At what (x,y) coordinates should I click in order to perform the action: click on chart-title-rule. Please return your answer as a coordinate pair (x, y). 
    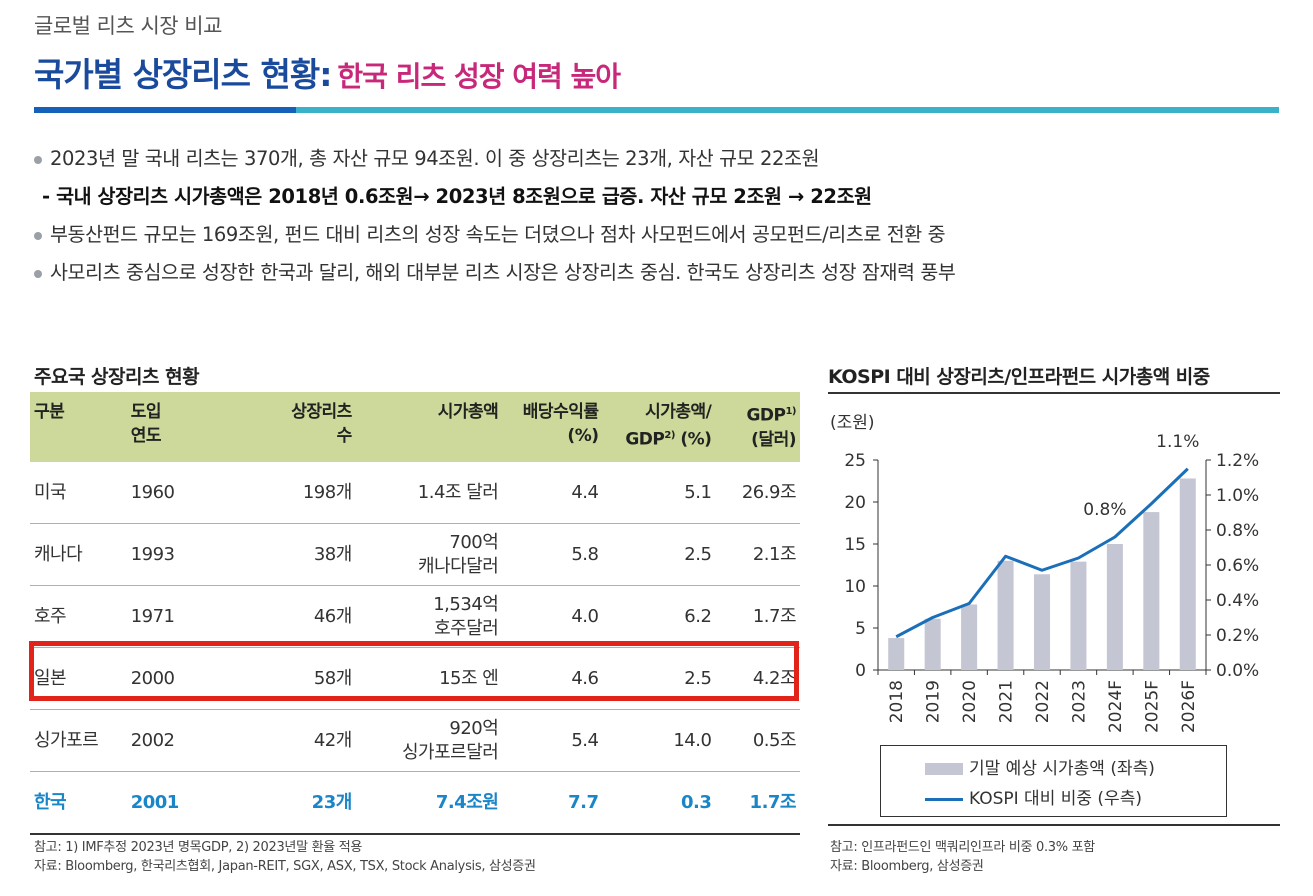
    Looking at the image, I should click on (1054, 393).